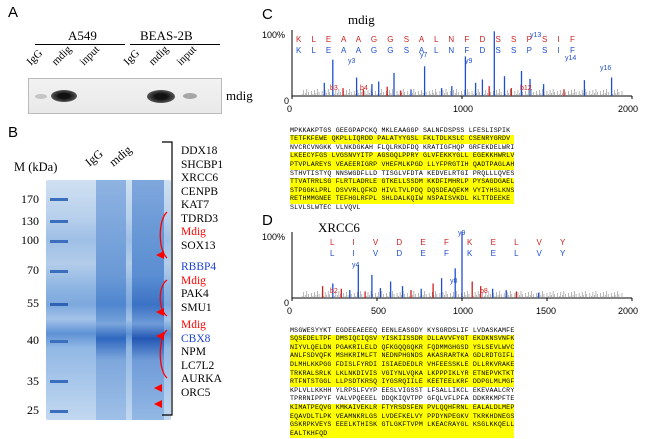  I want to click on marker-label: 25, so click(33, 410).